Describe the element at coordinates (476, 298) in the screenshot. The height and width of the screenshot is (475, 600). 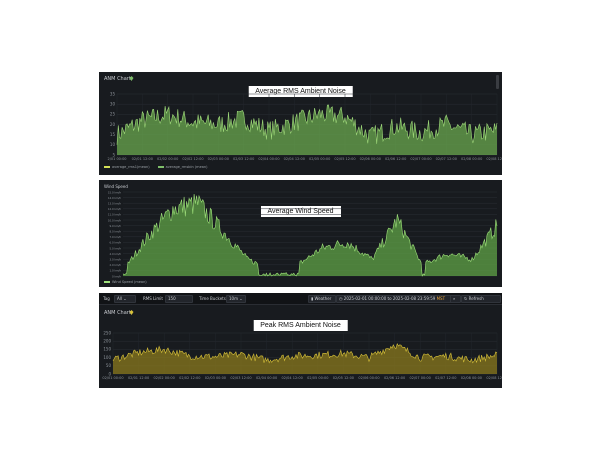
I see `refresh-label: Refresh` at that location.